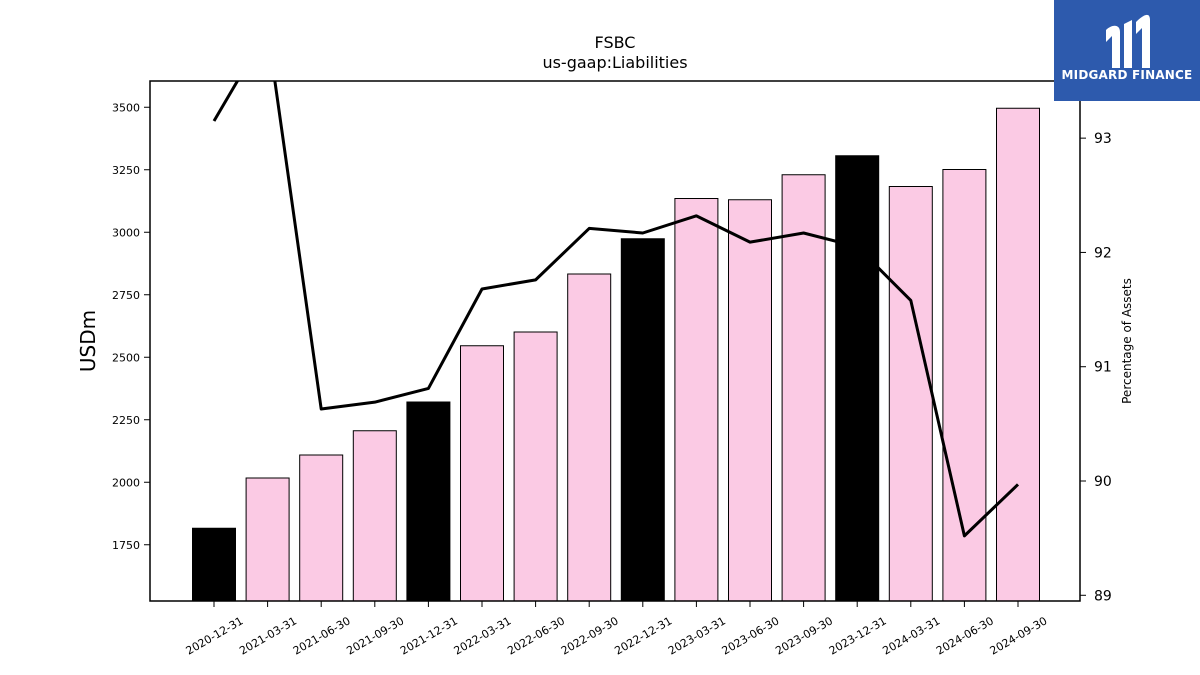 The image size is (1200, 675). I want to click on y-tick-label: 3250, so click(126, 170).